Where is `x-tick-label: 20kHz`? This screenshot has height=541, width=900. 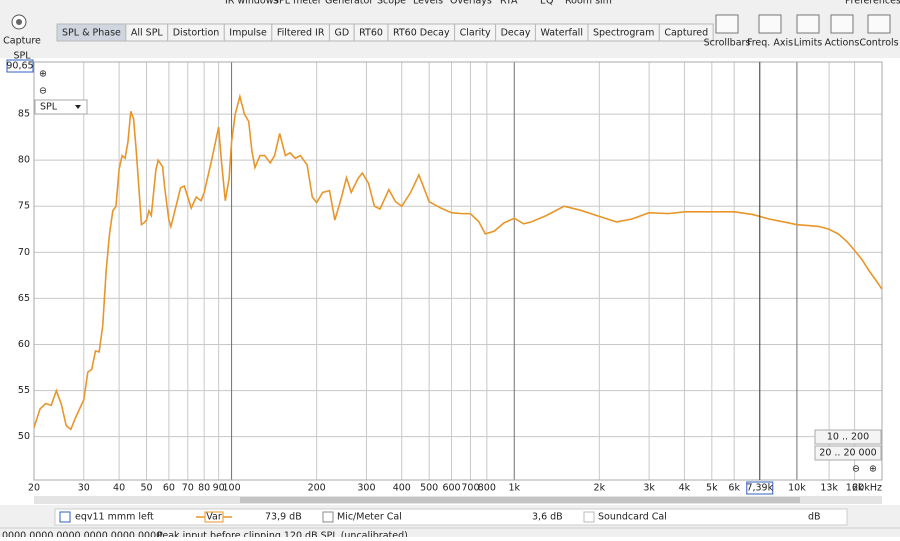 x-tick-label: 20kHz is located at coordinates (867, 488).